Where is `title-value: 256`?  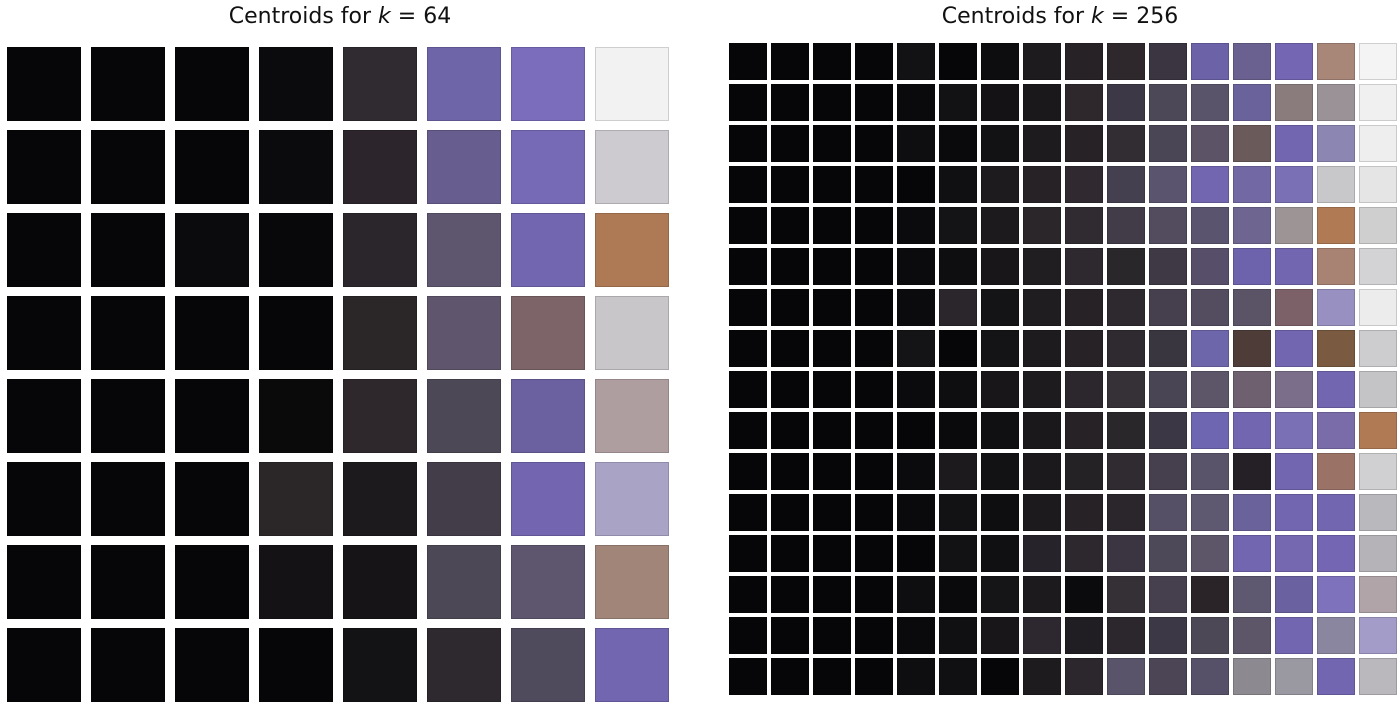 title-value: 256 is located at coordinates (1157, 16).